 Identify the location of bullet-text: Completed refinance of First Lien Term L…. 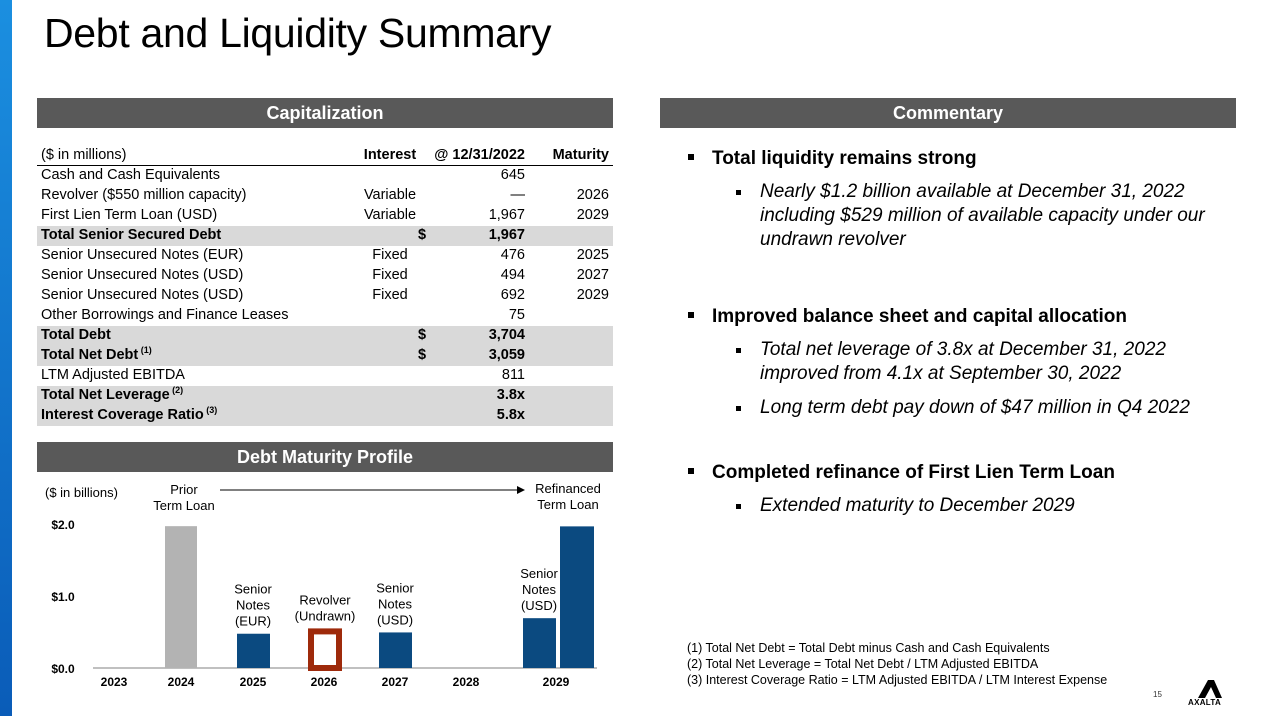
(913, 472).